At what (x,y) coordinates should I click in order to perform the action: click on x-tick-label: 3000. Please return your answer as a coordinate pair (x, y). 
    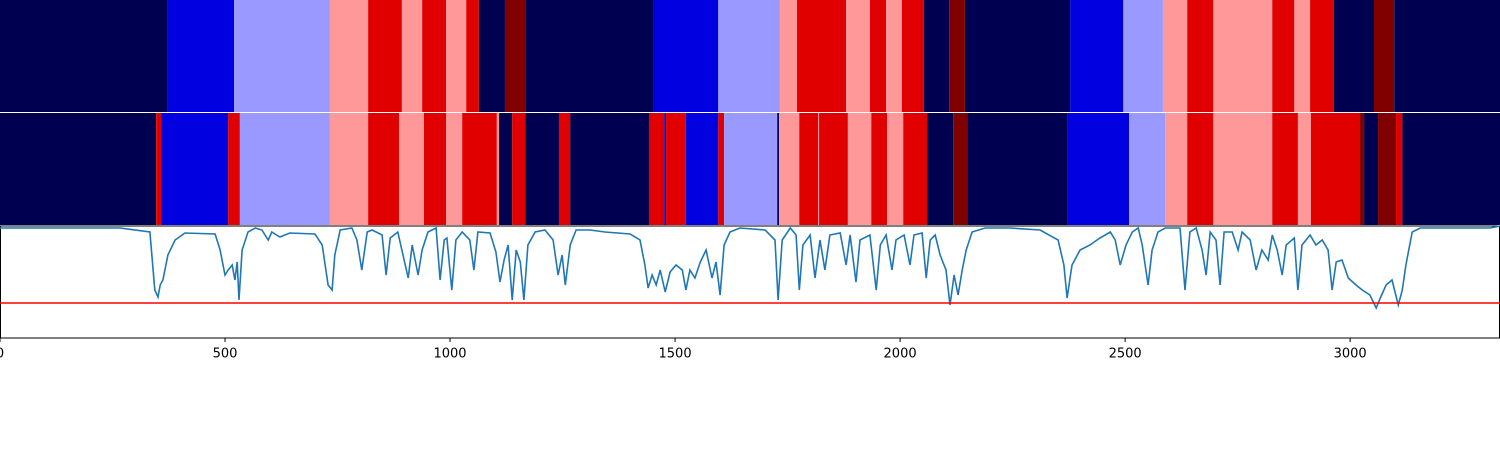
    Looking at the image, I should click on (1350, 354).